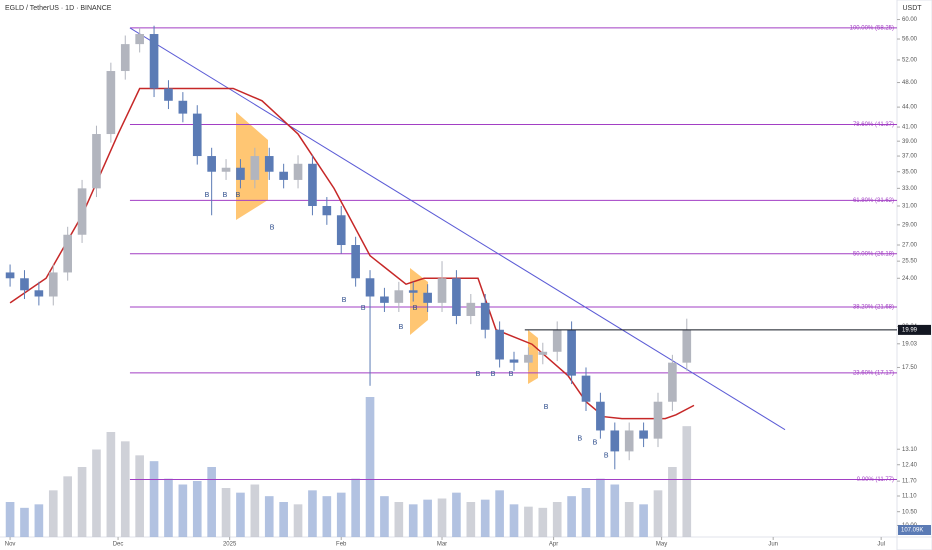 The width and height of the screenshot is (932, 550). Describe the element at coordinates (910, 344) in the screenshot. I see `y-tick-label: 19.03` at that location.